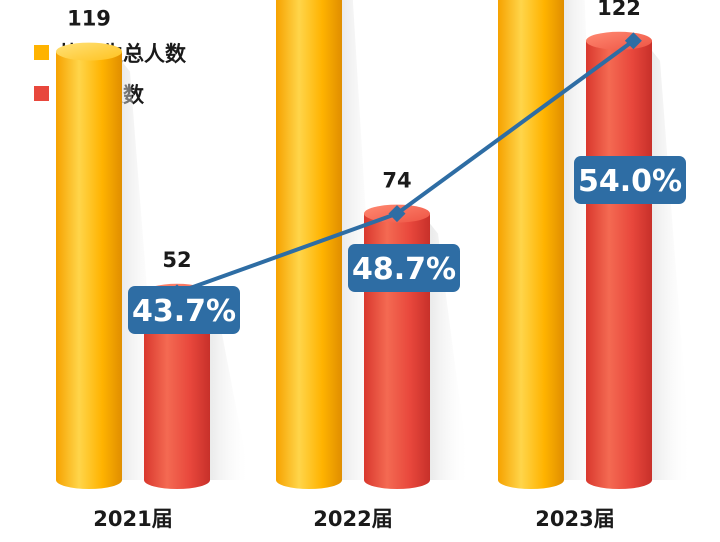 Image resolution: width=720 pixels, height=542 pixels. What do you see at coordinates (619, 10) in the screenshot?
I see `value-label-further-study-2: 122` at bounding box center [619, 10].